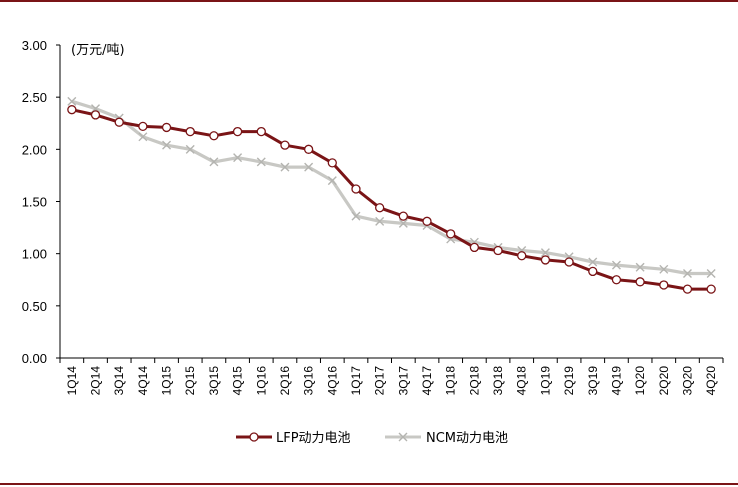 Image resolution: width=738 pixels, height=487 pixels. I want to click on x-tick-label: 1Q15, so click(167, 381).